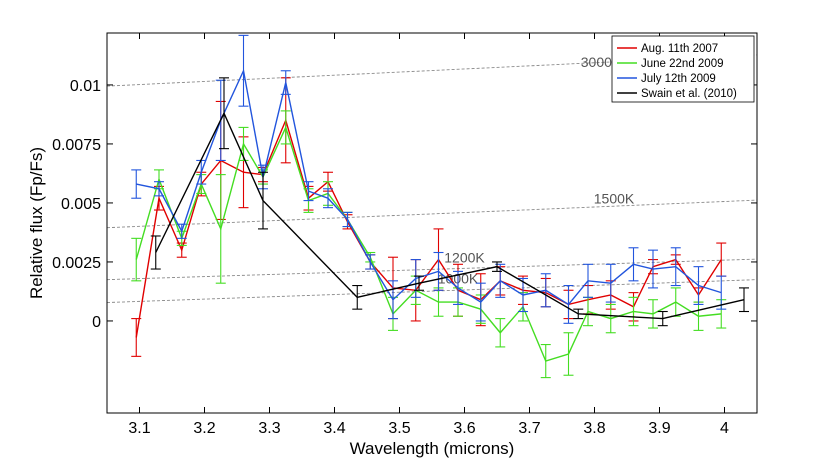 The width and height of the screenshot is (830, 465). Describe the element at coordinates (659, 428) in the screenshot. I see `x-tick-label: 3.9` at that location.